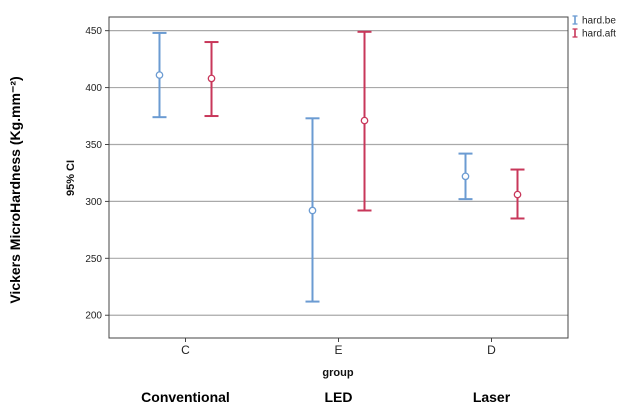 This screenshot has width=618, height=405. What do you see at coordinates (492, 397) in the screenshot?
I see `group-name-label: Laser` at bounding box center [492, 397].